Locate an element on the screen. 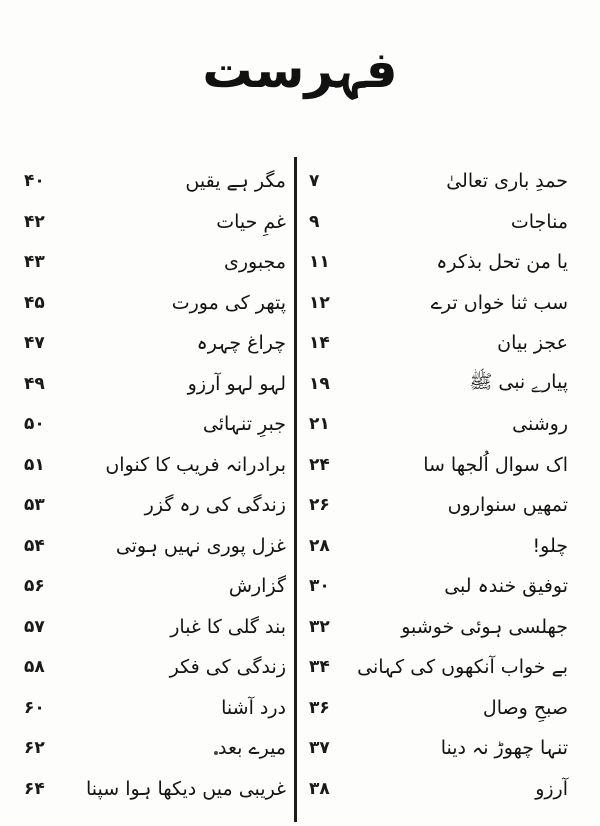  entry-page-number: ۱۲ is located at coordinates (319, 302).